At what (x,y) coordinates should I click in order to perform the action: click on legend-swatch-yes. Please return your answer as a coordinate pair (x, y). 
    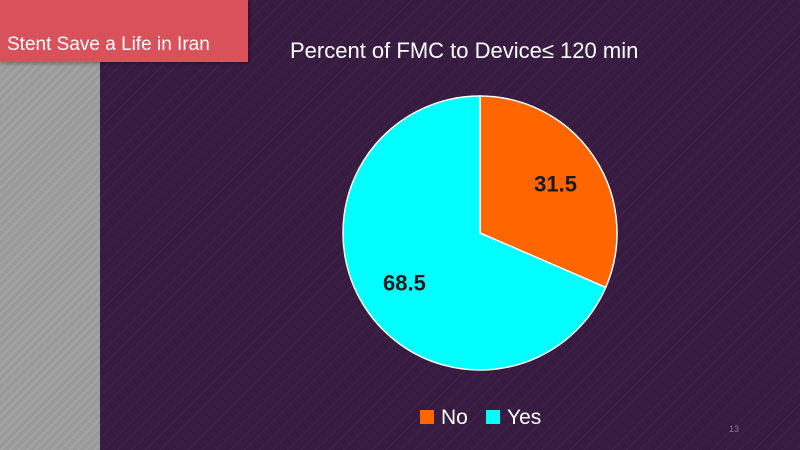
    Looking at the image, I should click on (493, 417).